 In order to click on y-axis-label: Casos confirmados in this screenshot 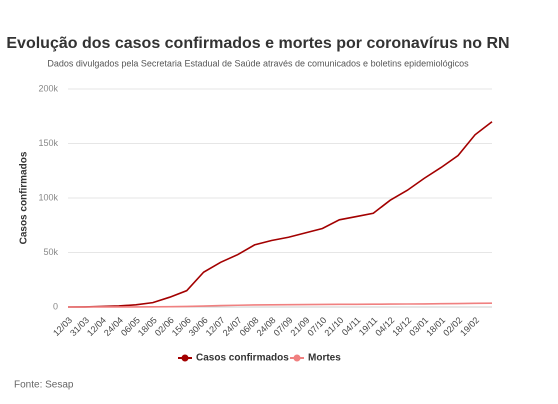, I will do `click(24, 197)`.